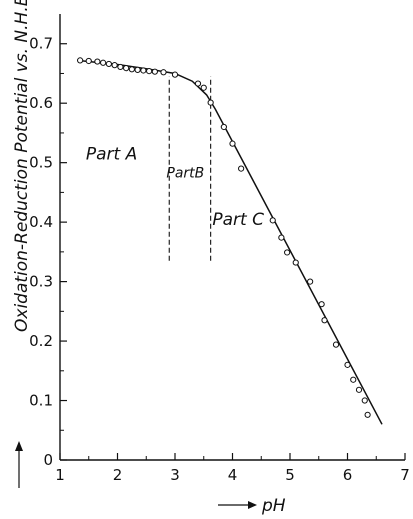 Image resolution: width=413 pixels, height=519 pixels. I want to click on x-tick-label: 6, so click(348, 475).